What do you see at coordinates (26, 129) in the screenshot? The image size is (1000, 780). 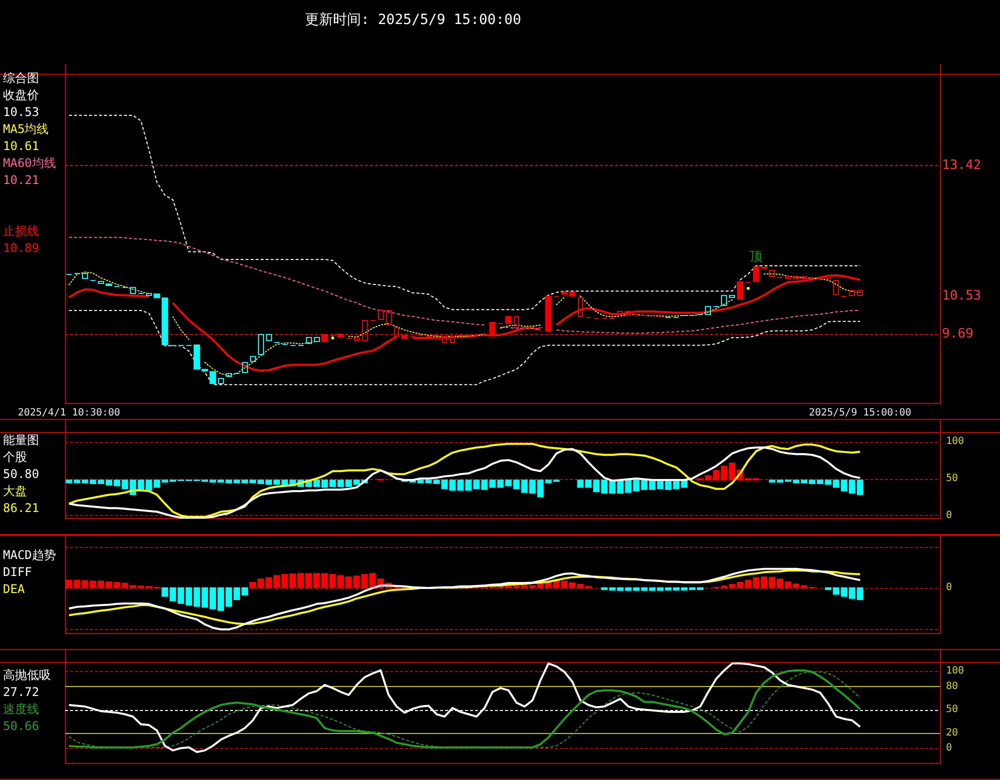 I see `text: MA5均线` at bounding box center [26, 129].